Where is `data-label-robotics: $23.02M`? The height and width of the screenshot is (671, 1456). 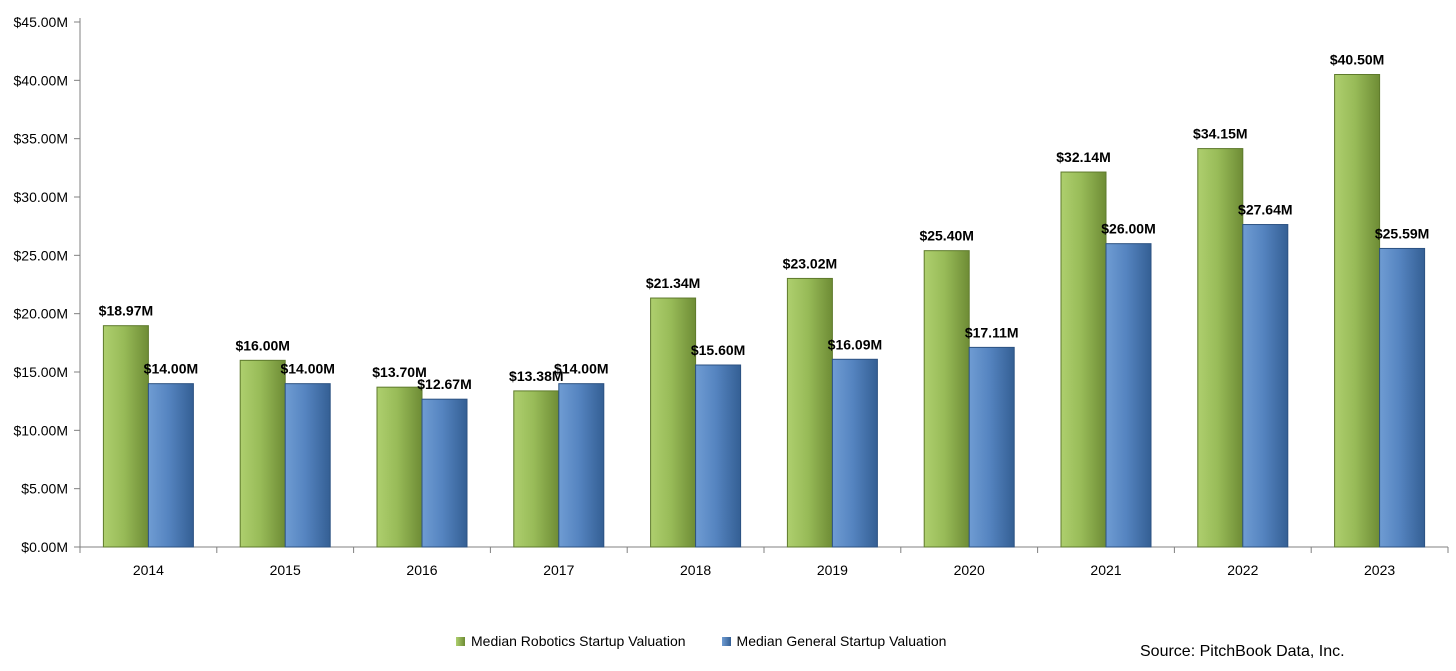 data-label-robotics: $23.02M is located at coordinates (810, 263).